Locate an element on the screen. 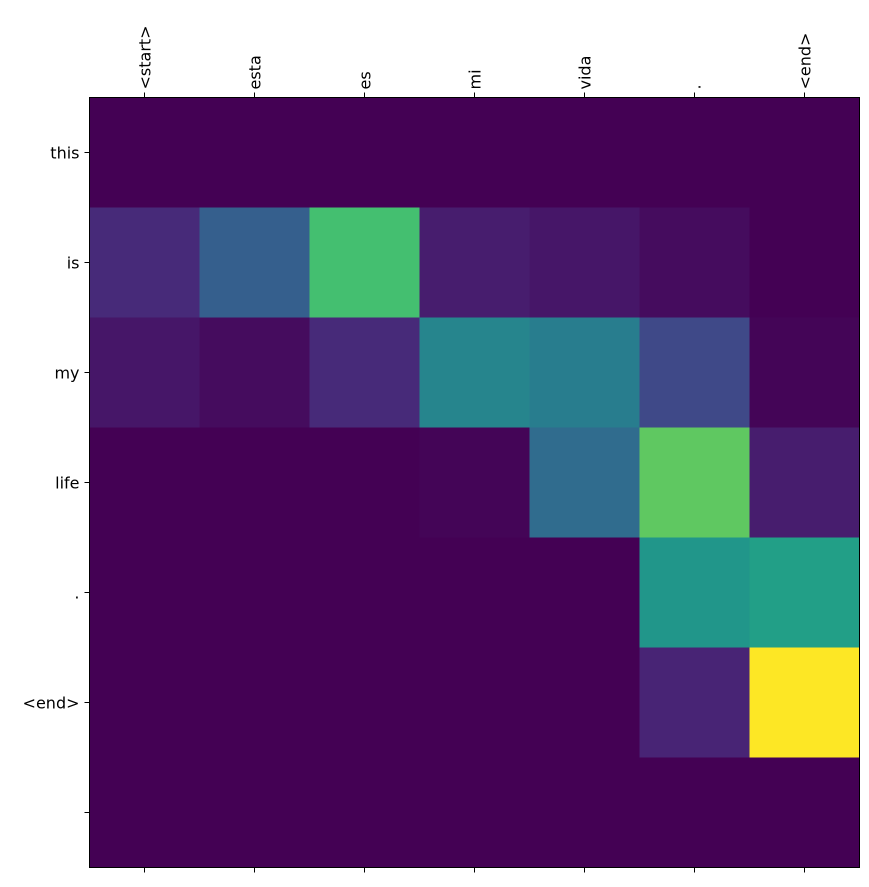  x-tick-label: es is located at coordinates (365, 80).